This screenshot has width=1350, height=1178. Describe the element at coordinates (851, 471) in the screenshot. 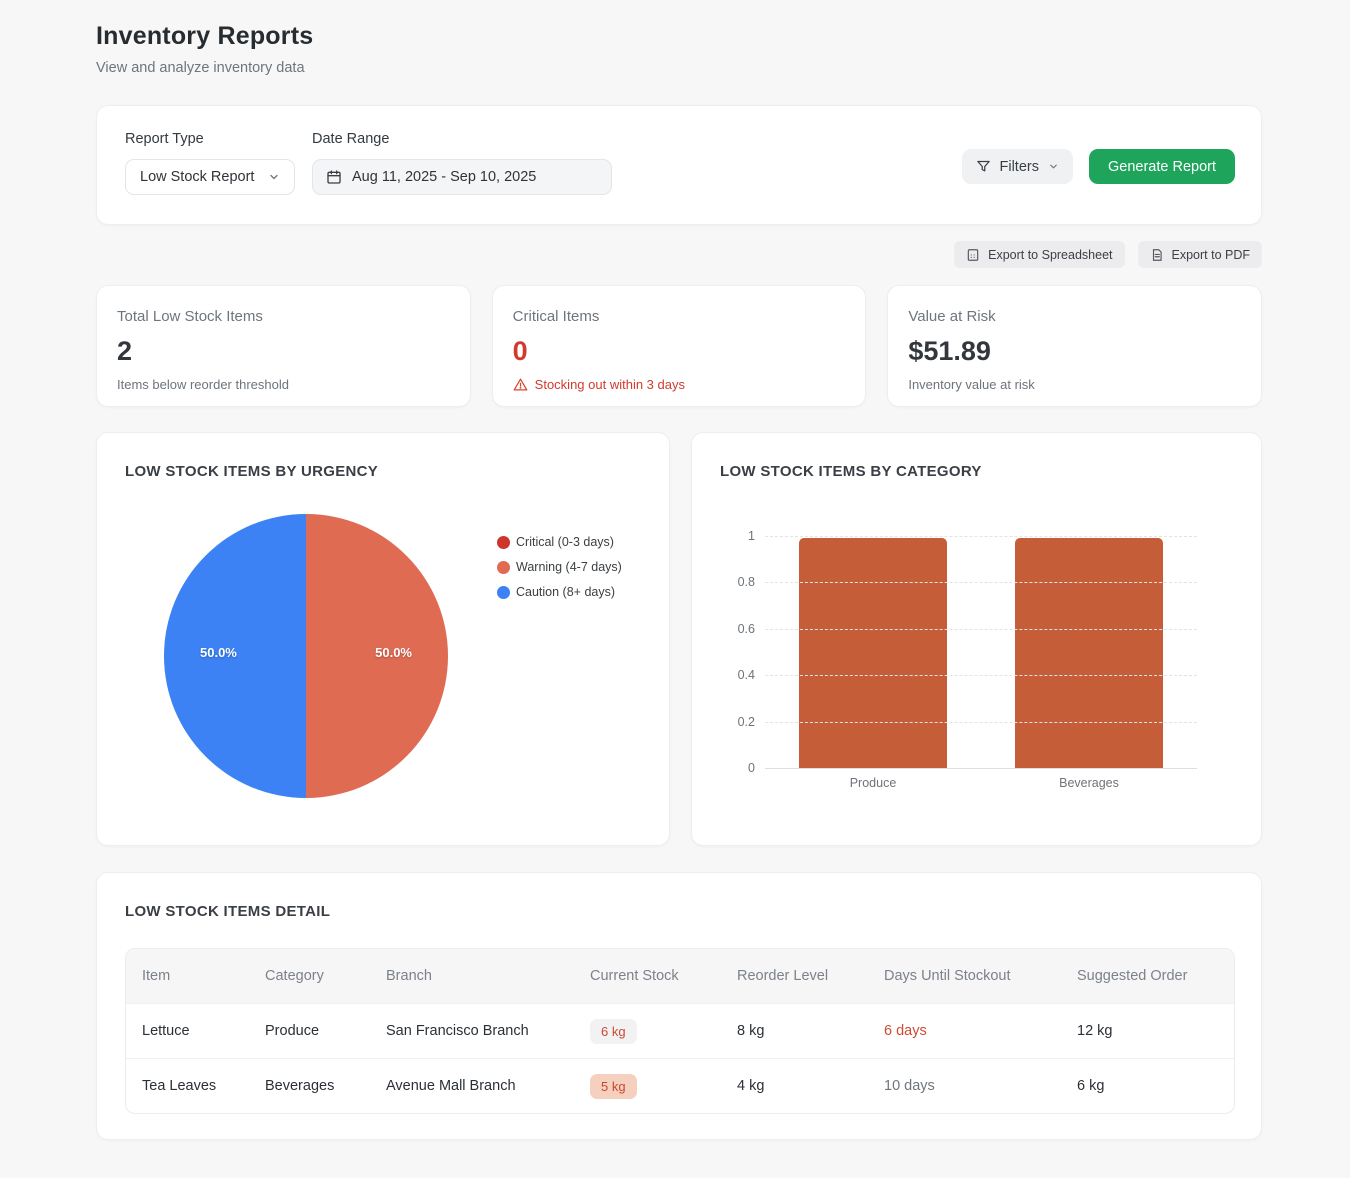

I see `bar-chart-title: LOW STOCK ITEMS BY CATEGORY` at that location.